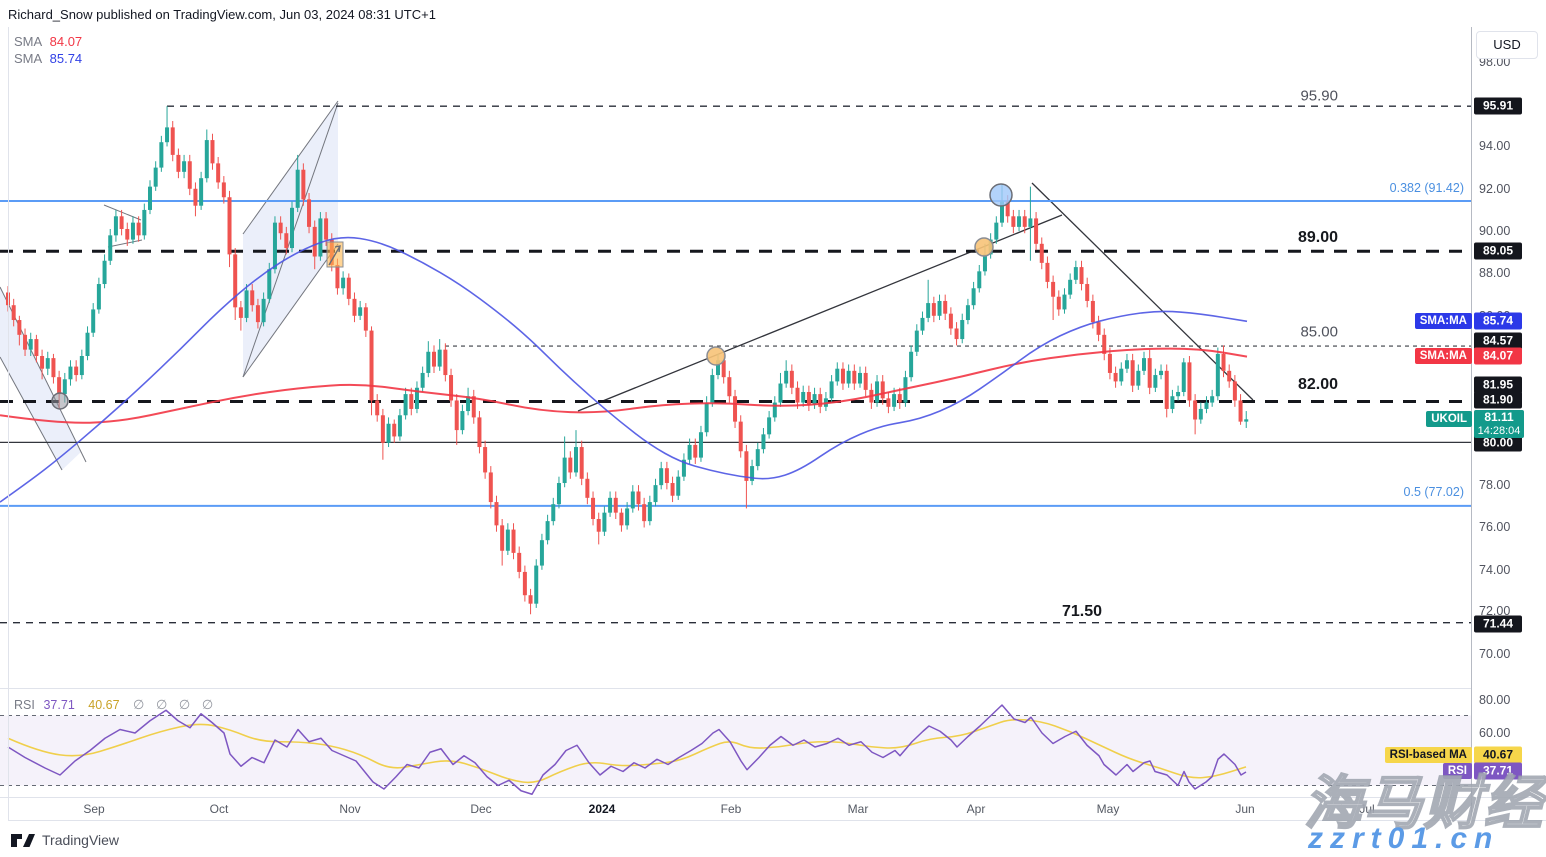 The image size is (1546, 857). I want to click on legend-sma-red: SMA 84.07, so click(48, 42).